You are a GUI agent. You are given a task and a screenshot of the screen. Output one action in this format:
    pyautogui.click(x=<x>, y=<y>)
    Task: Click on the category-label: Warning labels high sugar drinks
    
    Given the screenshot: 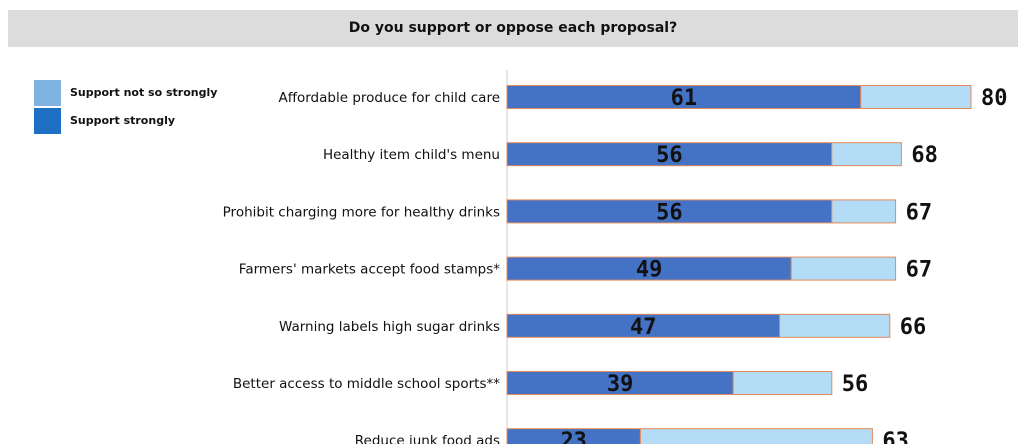 What is the action you would take?
    pyautogui.click(x=389, y=327)
    